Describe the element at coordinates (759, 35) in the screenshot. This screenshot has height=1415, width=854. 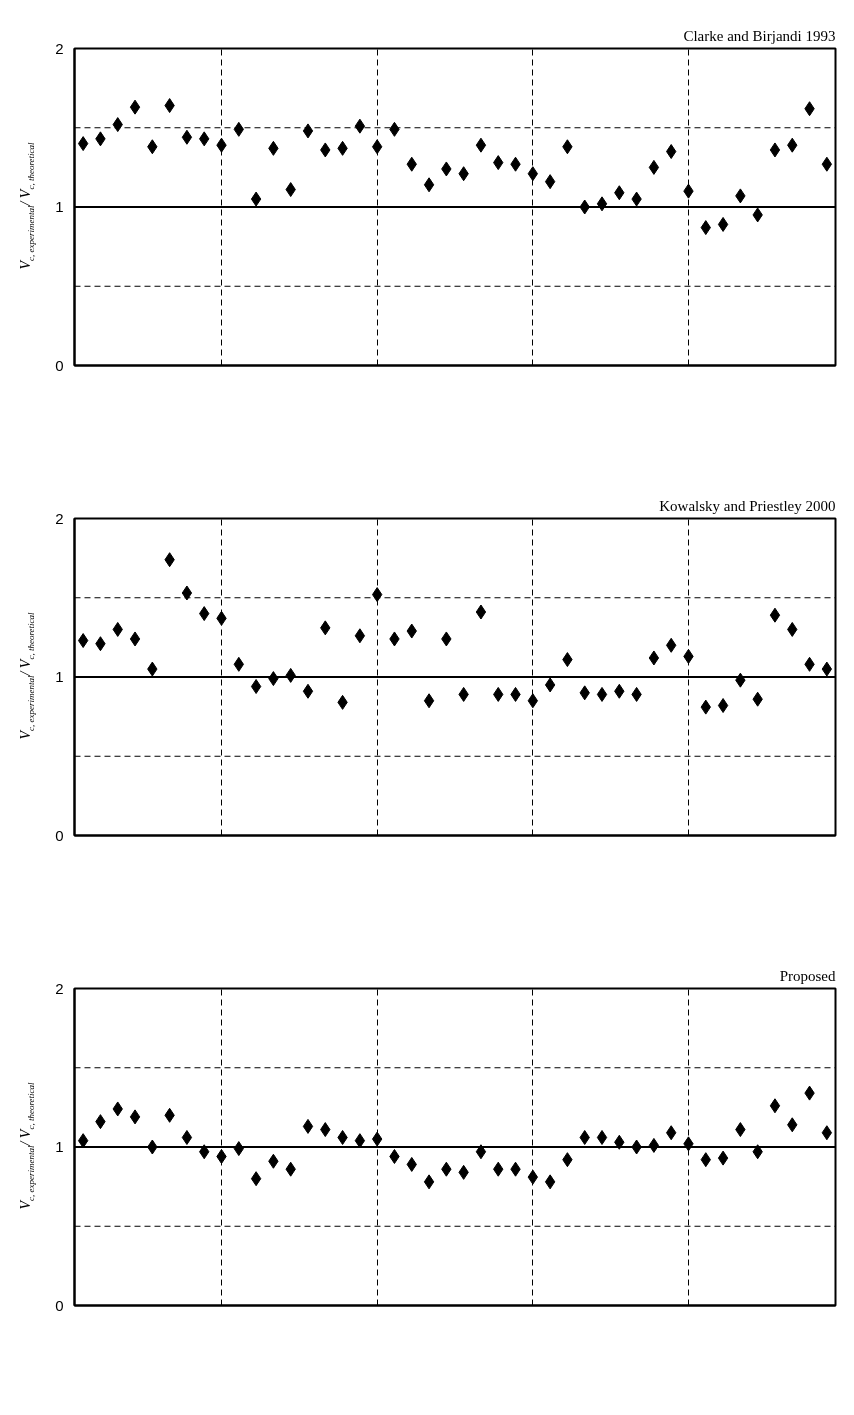
I see `chart-title: Clarke and Birjandi 1993` at that location.